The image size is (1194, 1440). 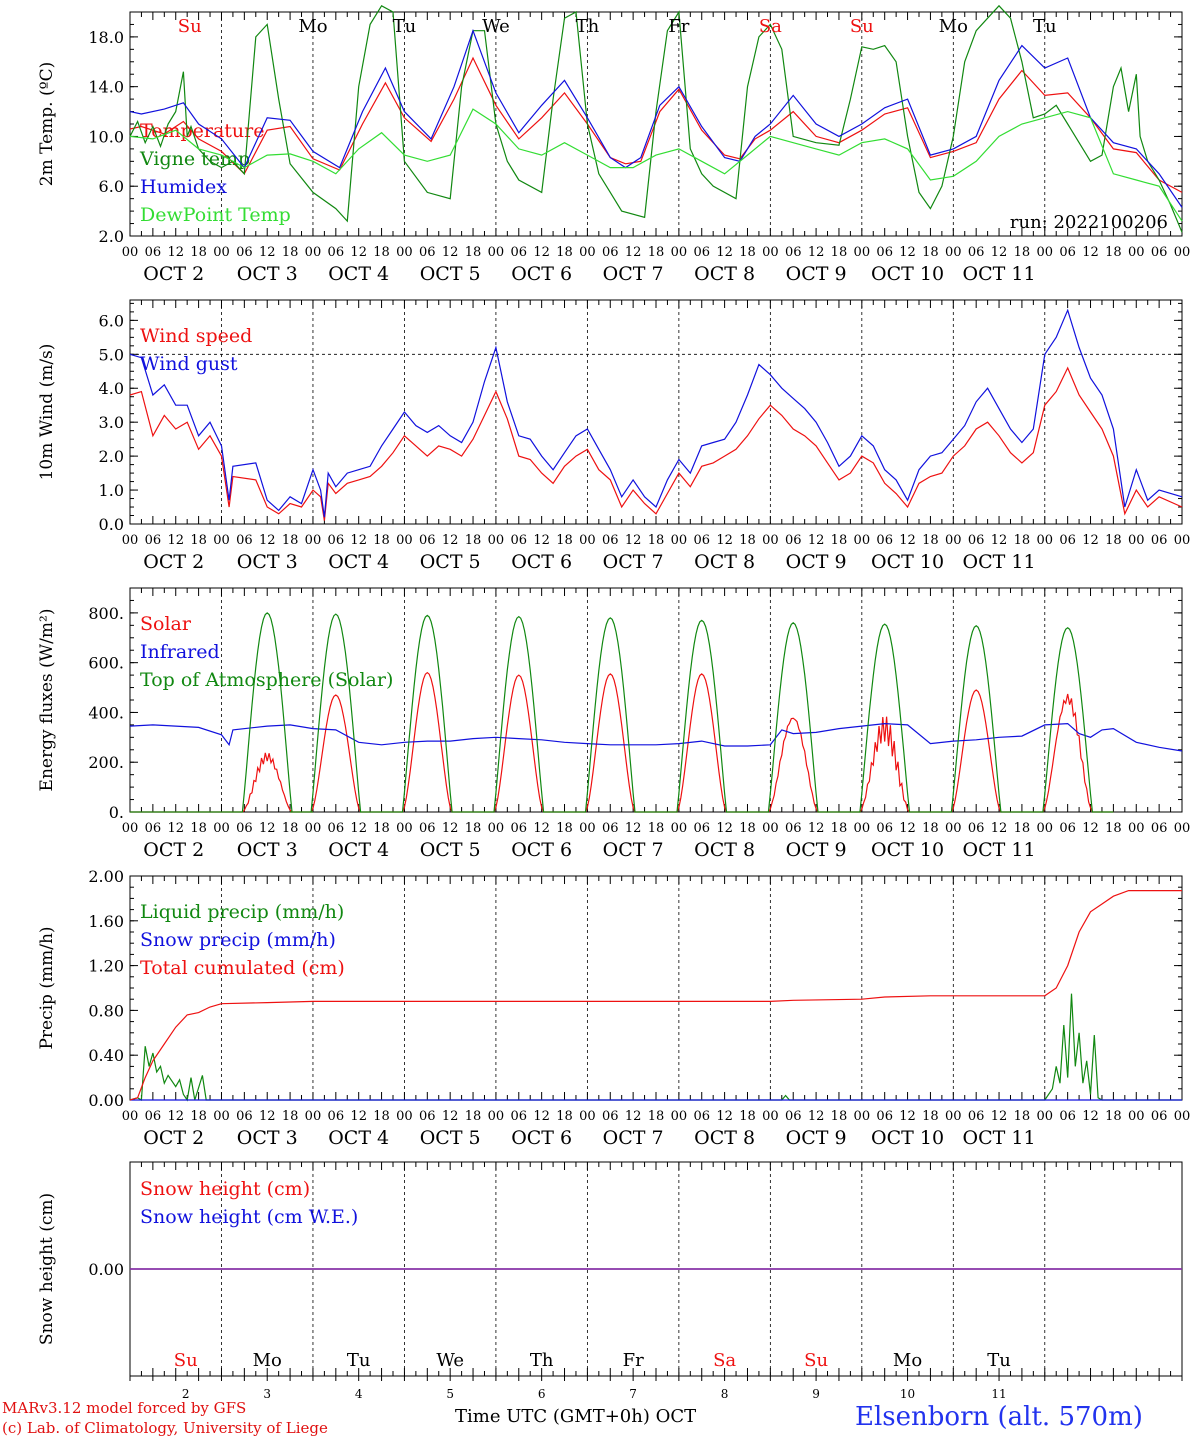 I want to click on day-name: We, so click(x=496, y=26).